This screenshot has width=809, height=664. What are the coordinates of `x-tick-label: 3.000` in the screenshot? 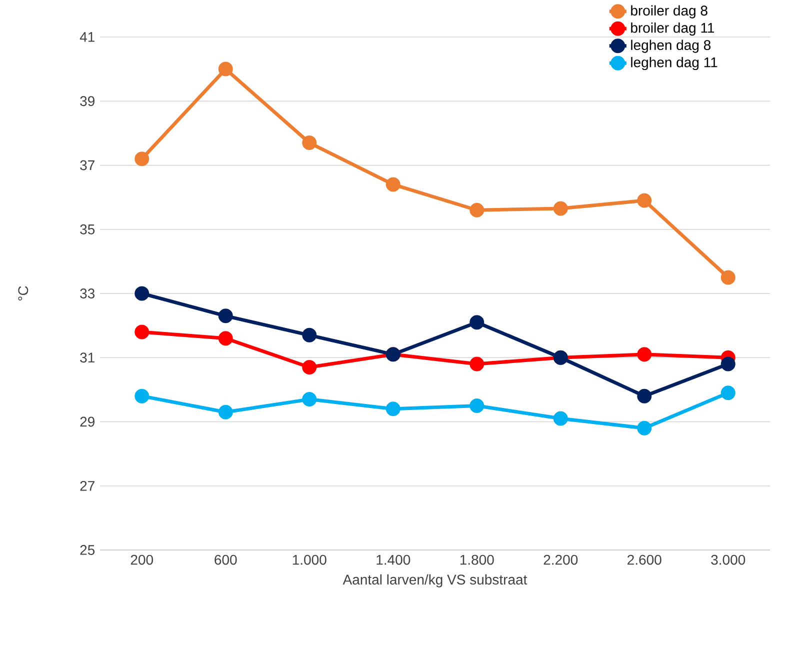 It's located at (728, 559).